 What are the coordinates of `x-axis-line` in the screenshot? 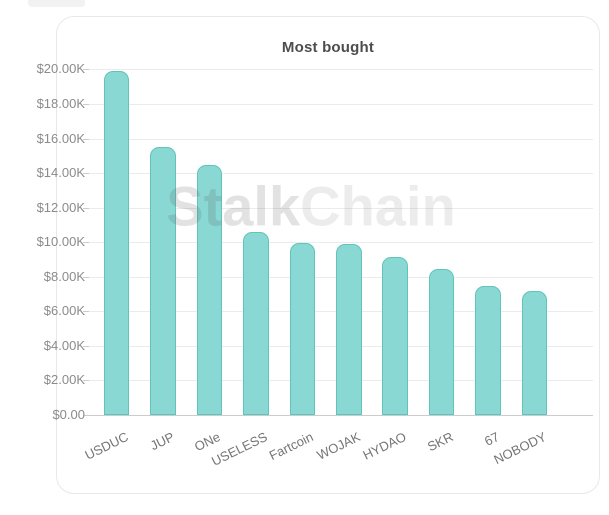 It's located at (341, 415).